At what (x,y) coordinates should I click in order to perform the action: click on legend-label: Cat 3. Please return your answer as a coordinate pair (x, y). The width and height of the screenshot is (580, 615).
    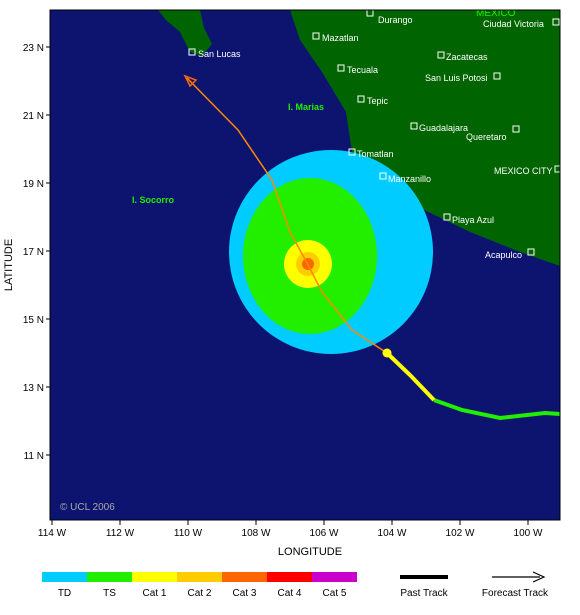
    Looking at the image, I should click on (245, 593).